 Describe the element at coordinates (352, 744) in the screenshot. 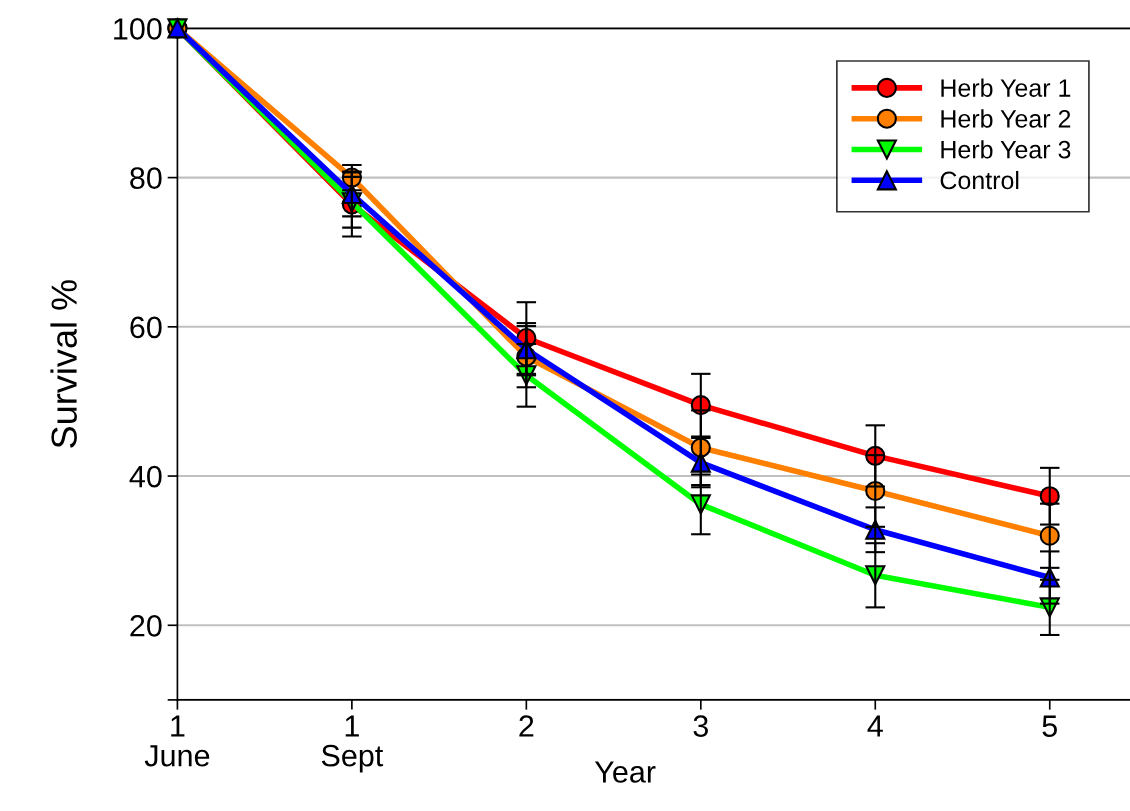

I see `x-tick-label: 1 Sept` at that location.